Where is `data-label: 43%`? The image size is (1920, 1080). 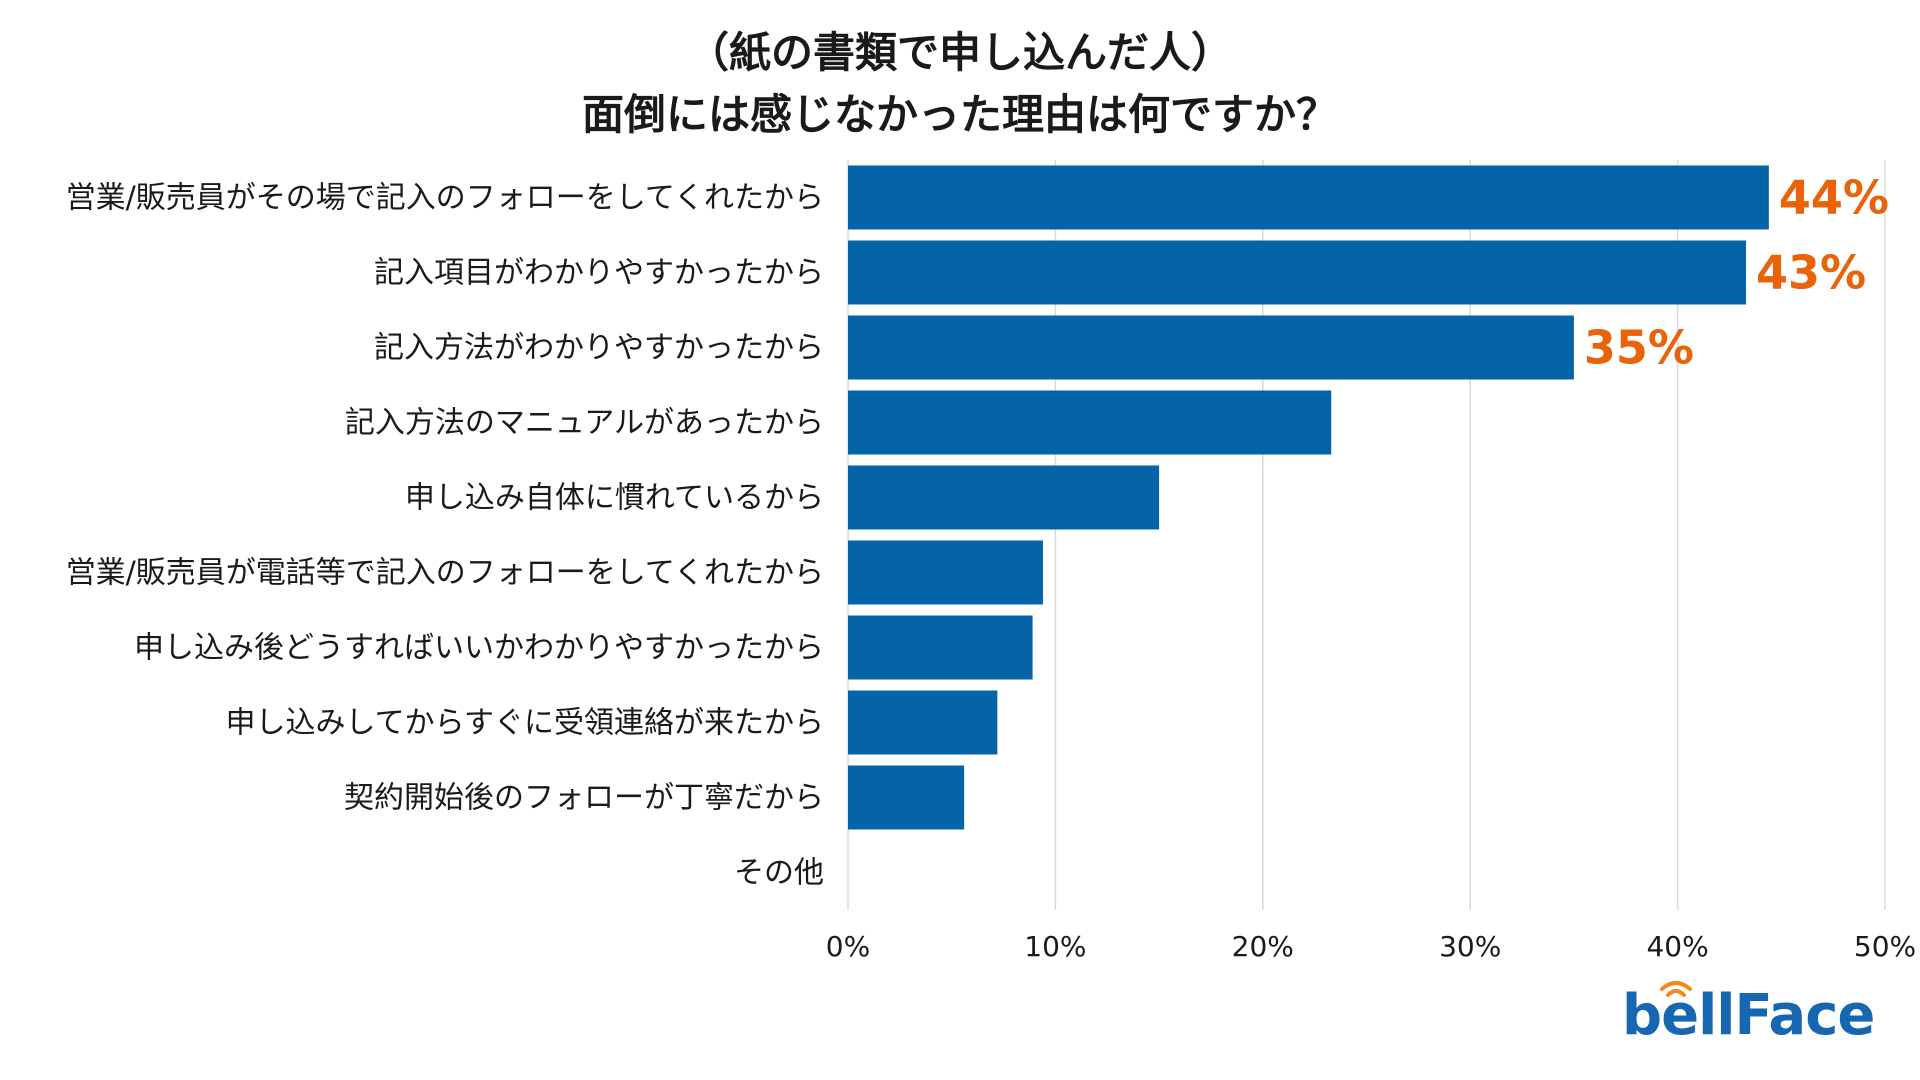 data-label: 43% is located at coordinates (1811, 273).